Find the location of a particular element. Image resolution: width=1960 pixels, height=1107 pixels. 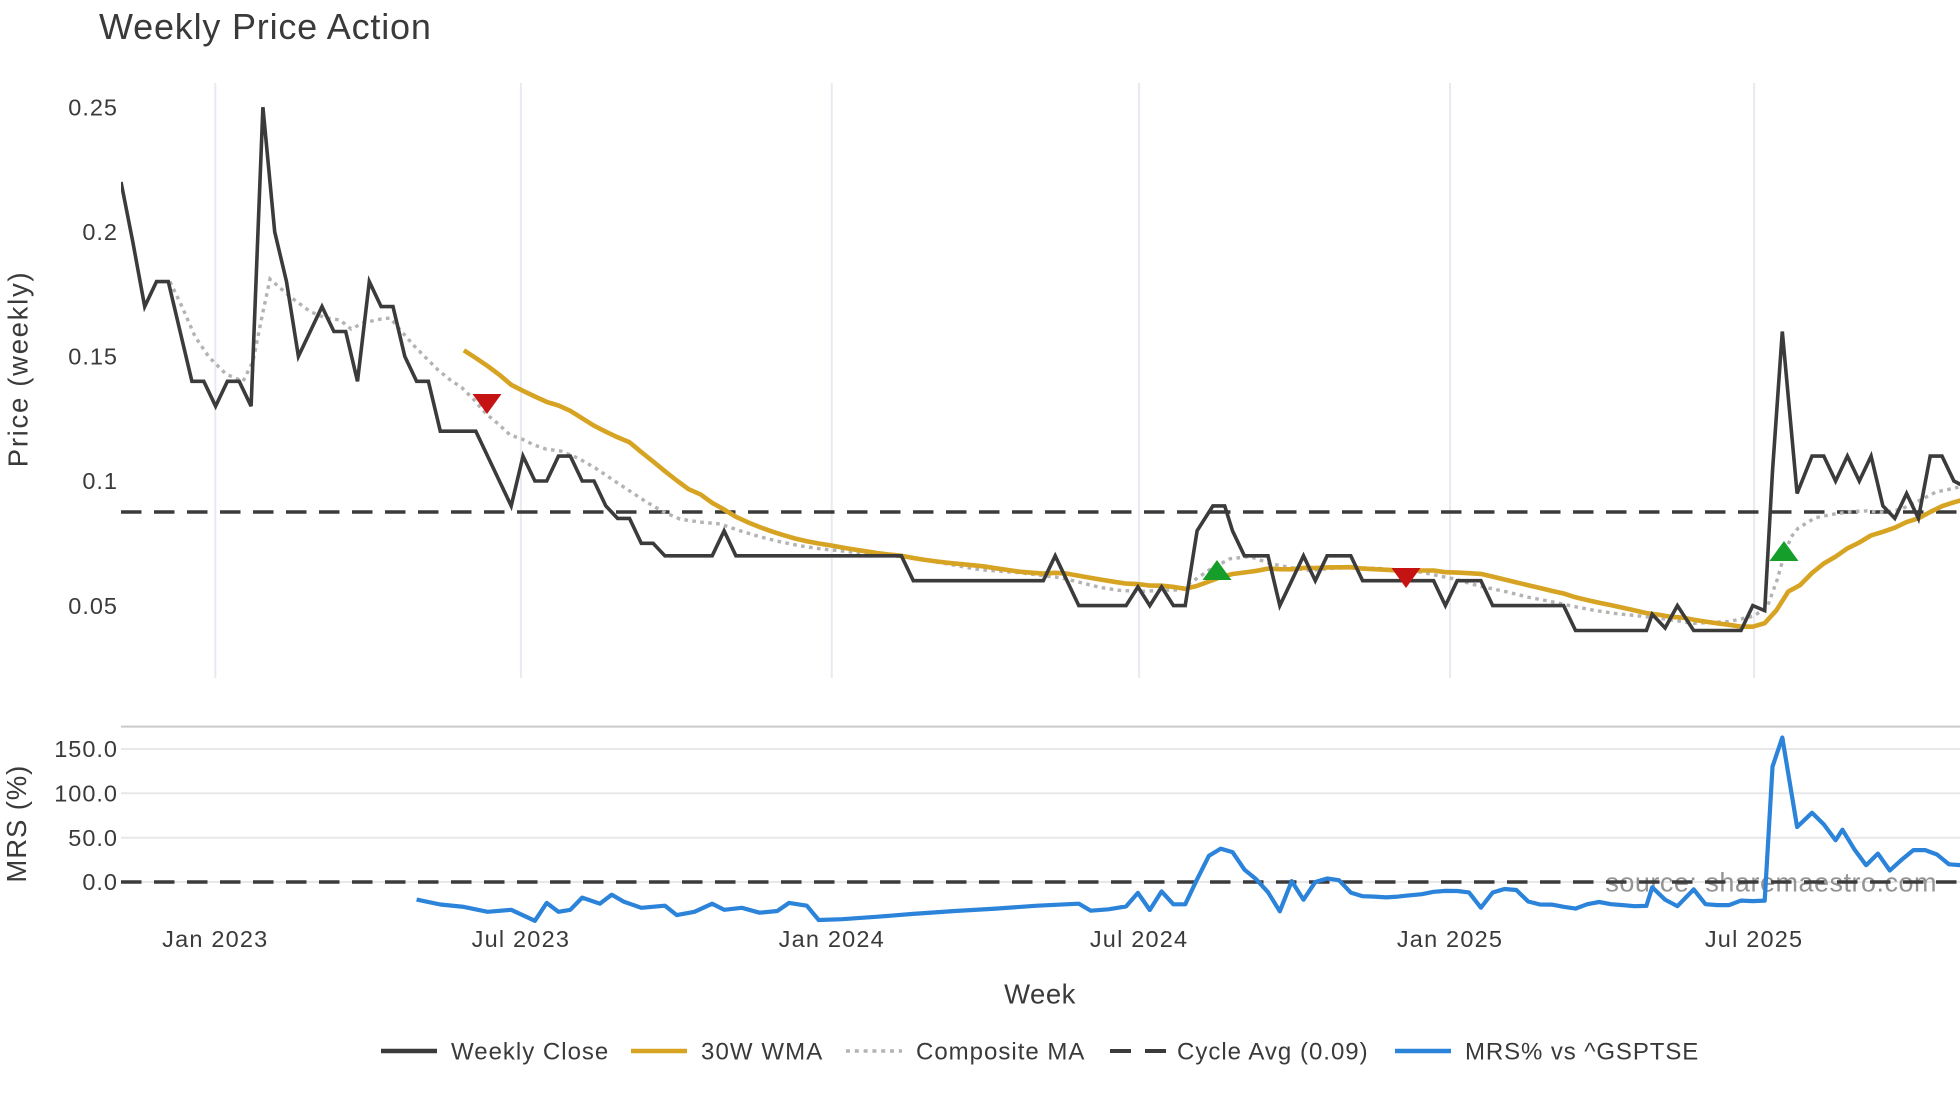

svg-text: 0.1 is located at coordinates (100, 481).